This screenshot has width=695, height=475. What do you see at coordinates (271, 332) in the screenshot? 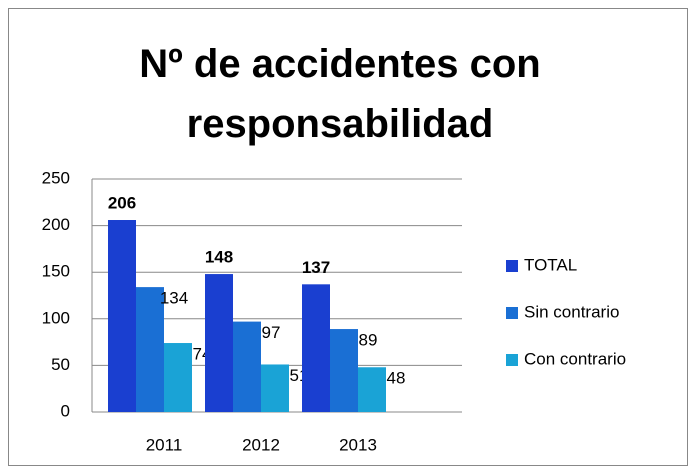
I see `data-label: 97` at bounding box center [271, 332].